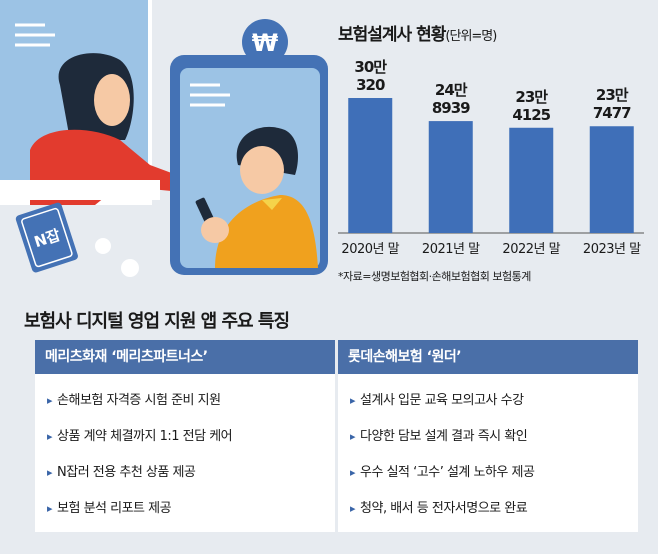 The height and width of the screenshot is (554, 658). What do you see at coordinates (80, 190) in the screenshot?
I see `counter` at bounding box center [80, 190].